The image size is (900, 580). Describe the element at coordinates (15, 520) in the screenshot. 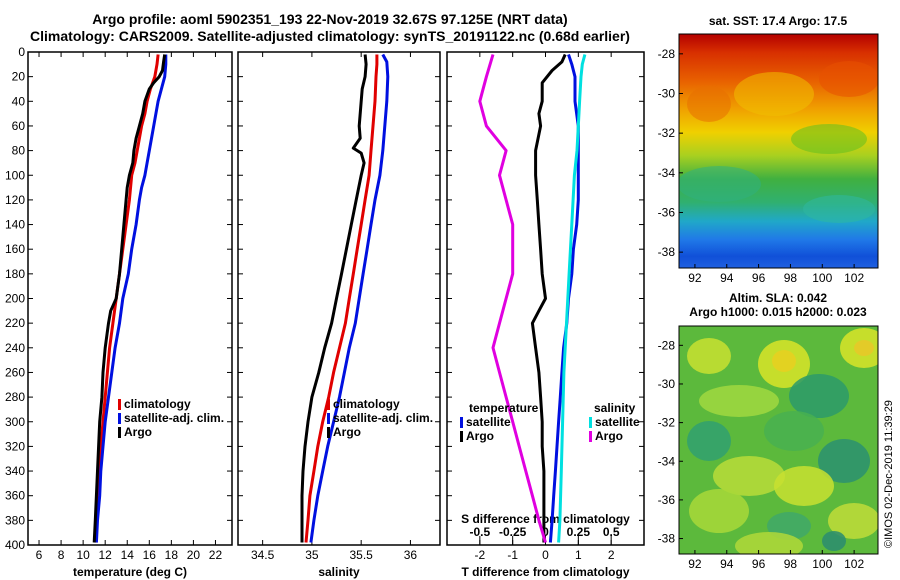

I see `y-tick-label: 380` at that location.